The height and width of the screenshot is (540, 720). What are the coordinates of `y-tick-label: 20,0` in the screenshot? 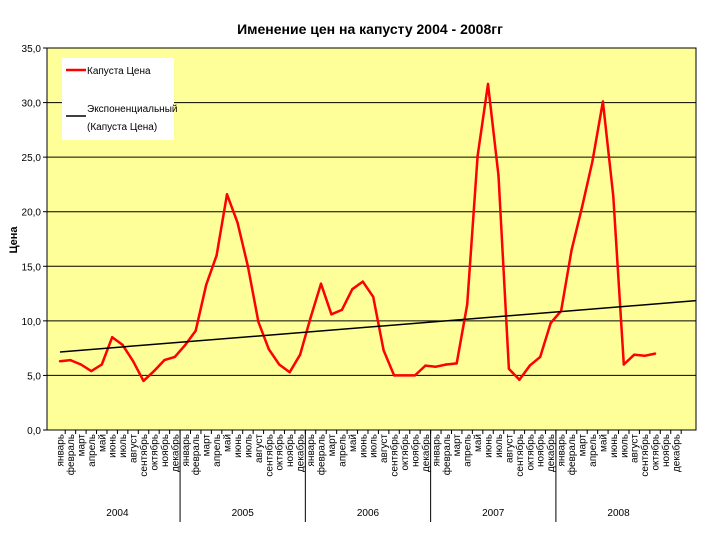 It's located at (32, 213).